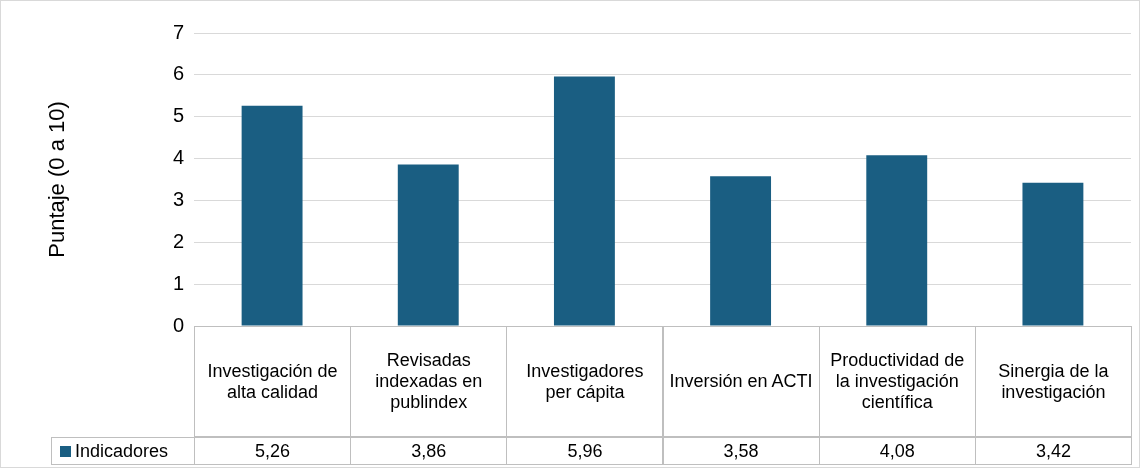  I want to click on y-tick-label: 1, so click(178, 282).